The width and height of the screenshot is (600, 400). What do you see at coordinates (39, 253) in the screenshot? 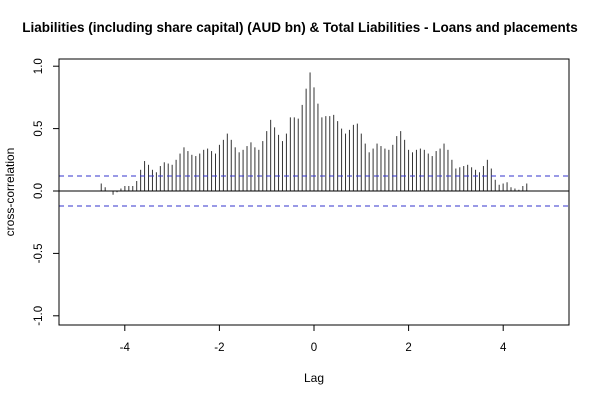
I see `y-tick-label: -0.5` at bounding box center [39, 253].